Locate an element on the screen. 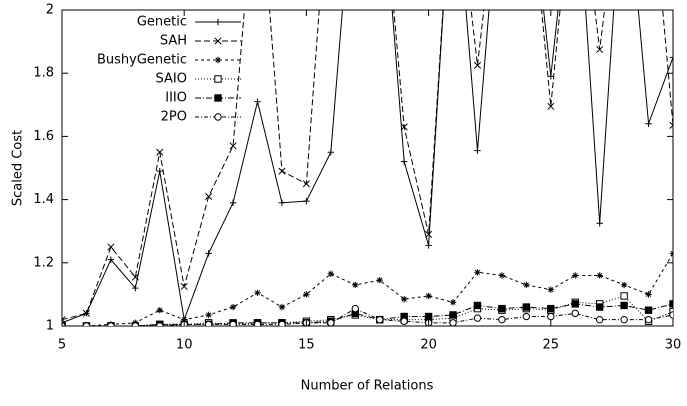 This screenshot has height=406, width=687. y-axis-label: Scaled Cost is located at coordinates (18, 168).